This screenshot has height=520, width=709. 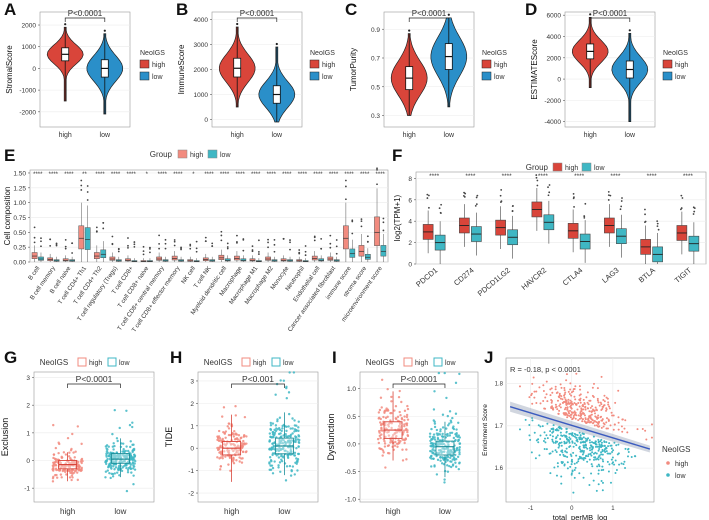 What do you see at coordinates (409, 135) in the screenshot?
I see `violin-xtick-label: high` at bounding box center [409, 135].